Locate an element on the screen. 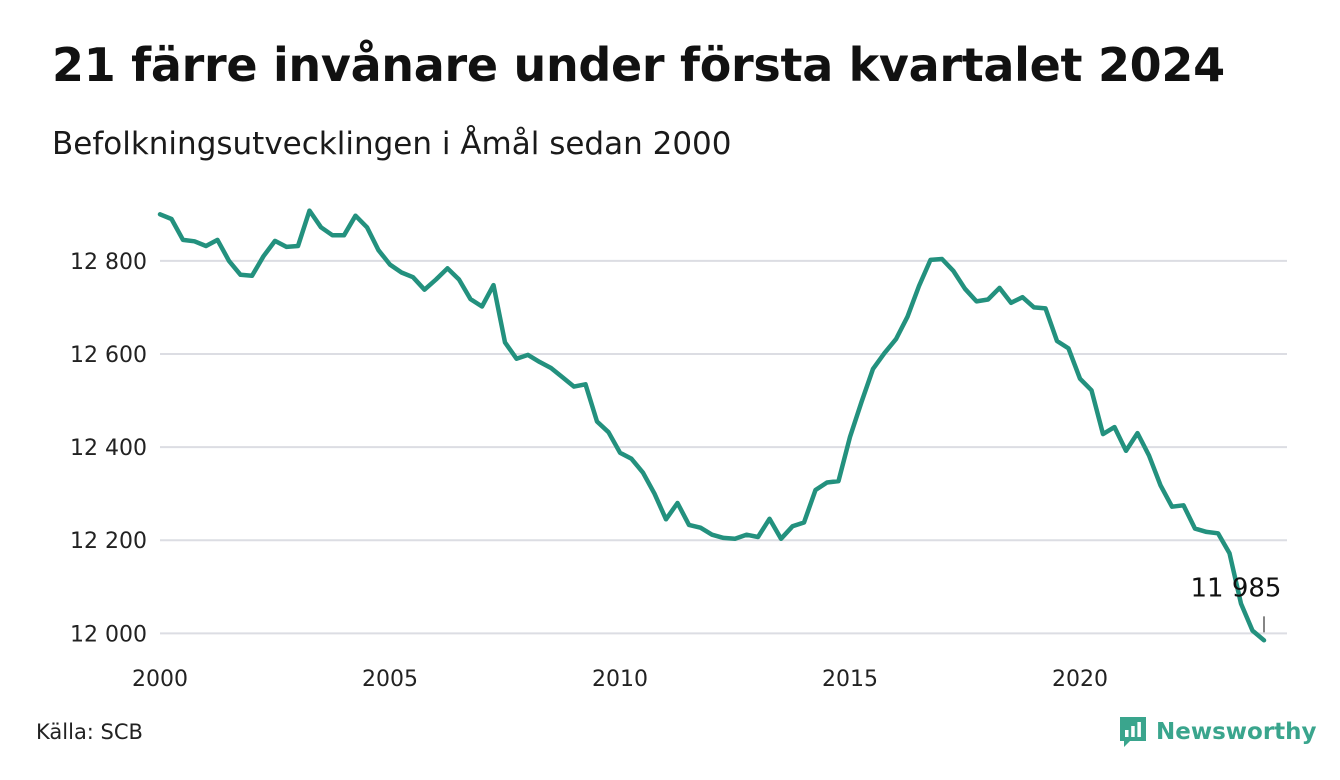  annotations: 11 985 is located at coordinates (1236, 603).